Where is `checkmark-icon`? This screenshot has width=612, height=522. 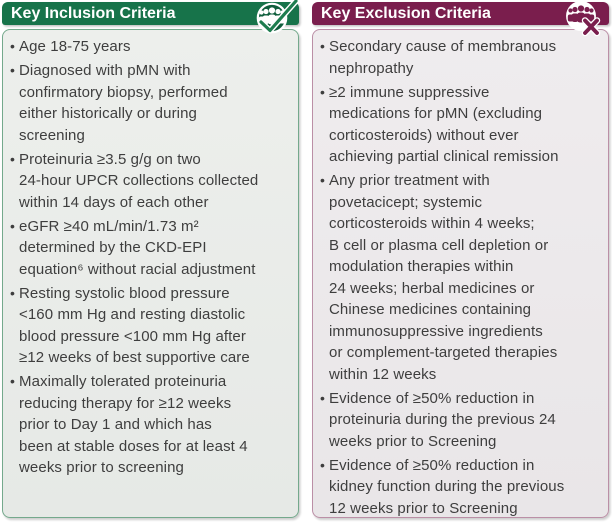
checkmark-icon is located at coordinates (278, 17).